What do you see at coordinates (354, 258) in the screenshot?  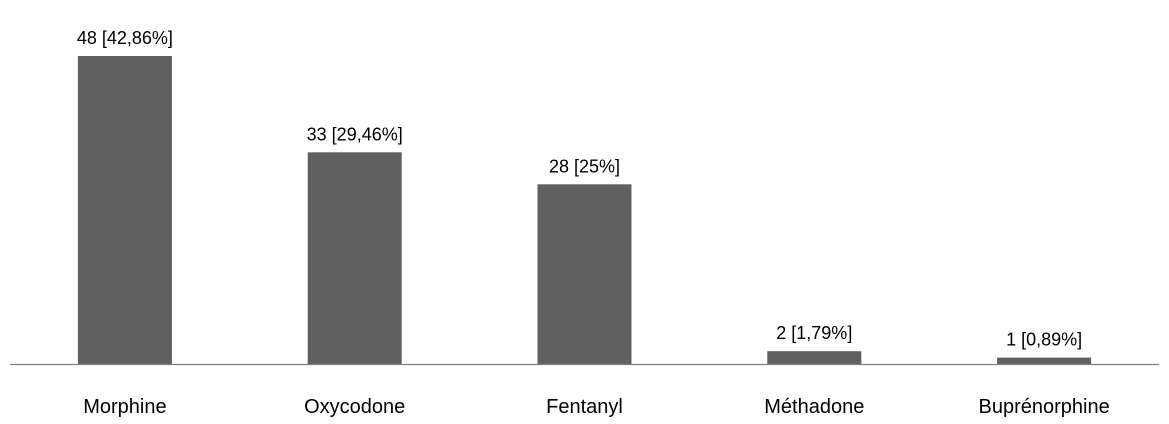 I see `bar-oxycodone` at bounding box center [354, 258].